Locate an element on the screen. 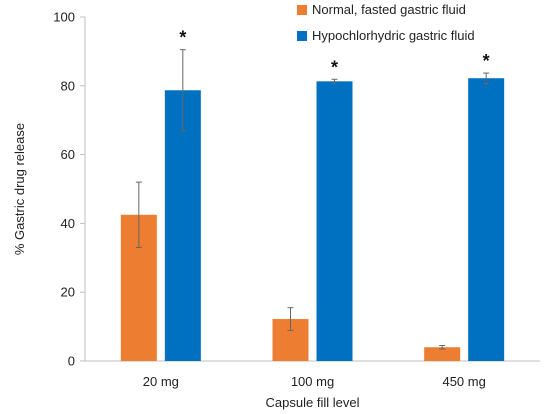 The image size is (550, 414). significance-markers: * * * is located at coordinates (334, 53).